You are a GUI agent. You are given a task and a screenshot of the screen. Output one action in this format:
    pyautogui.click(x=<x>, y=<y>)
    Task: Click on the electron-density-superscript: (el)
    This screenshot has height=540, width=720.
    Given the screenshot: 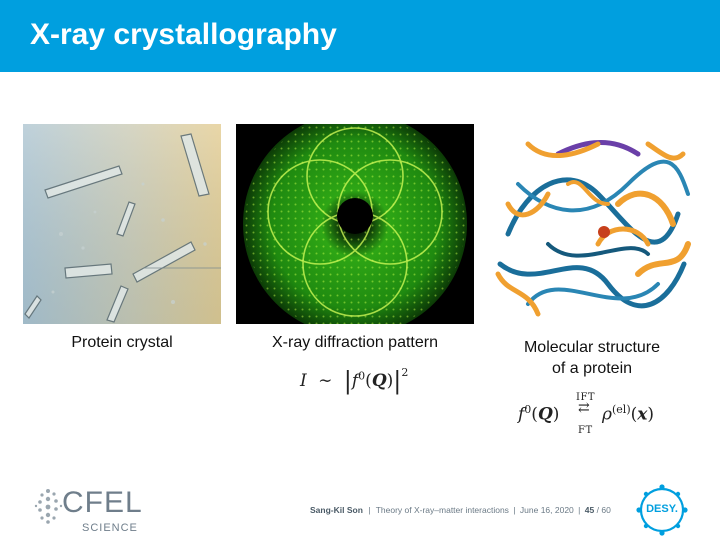 What is the action you would take?
    pyautogui.click(x=621, y=409)
    